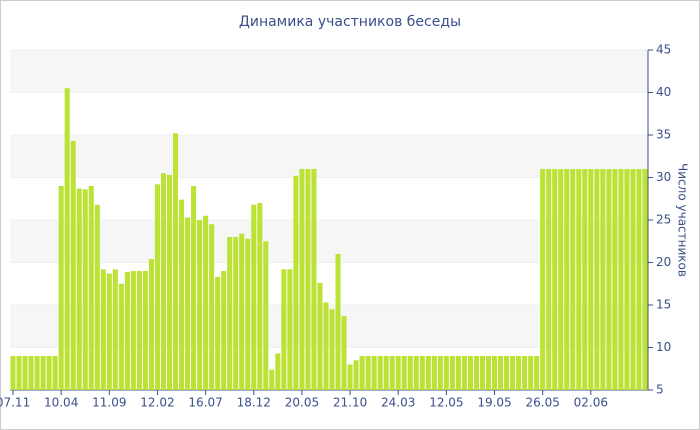  What do you see at coordinates (663, 135) in the screenshot?
I see `y-tick-label: 35` at bounding box center [663, 135].